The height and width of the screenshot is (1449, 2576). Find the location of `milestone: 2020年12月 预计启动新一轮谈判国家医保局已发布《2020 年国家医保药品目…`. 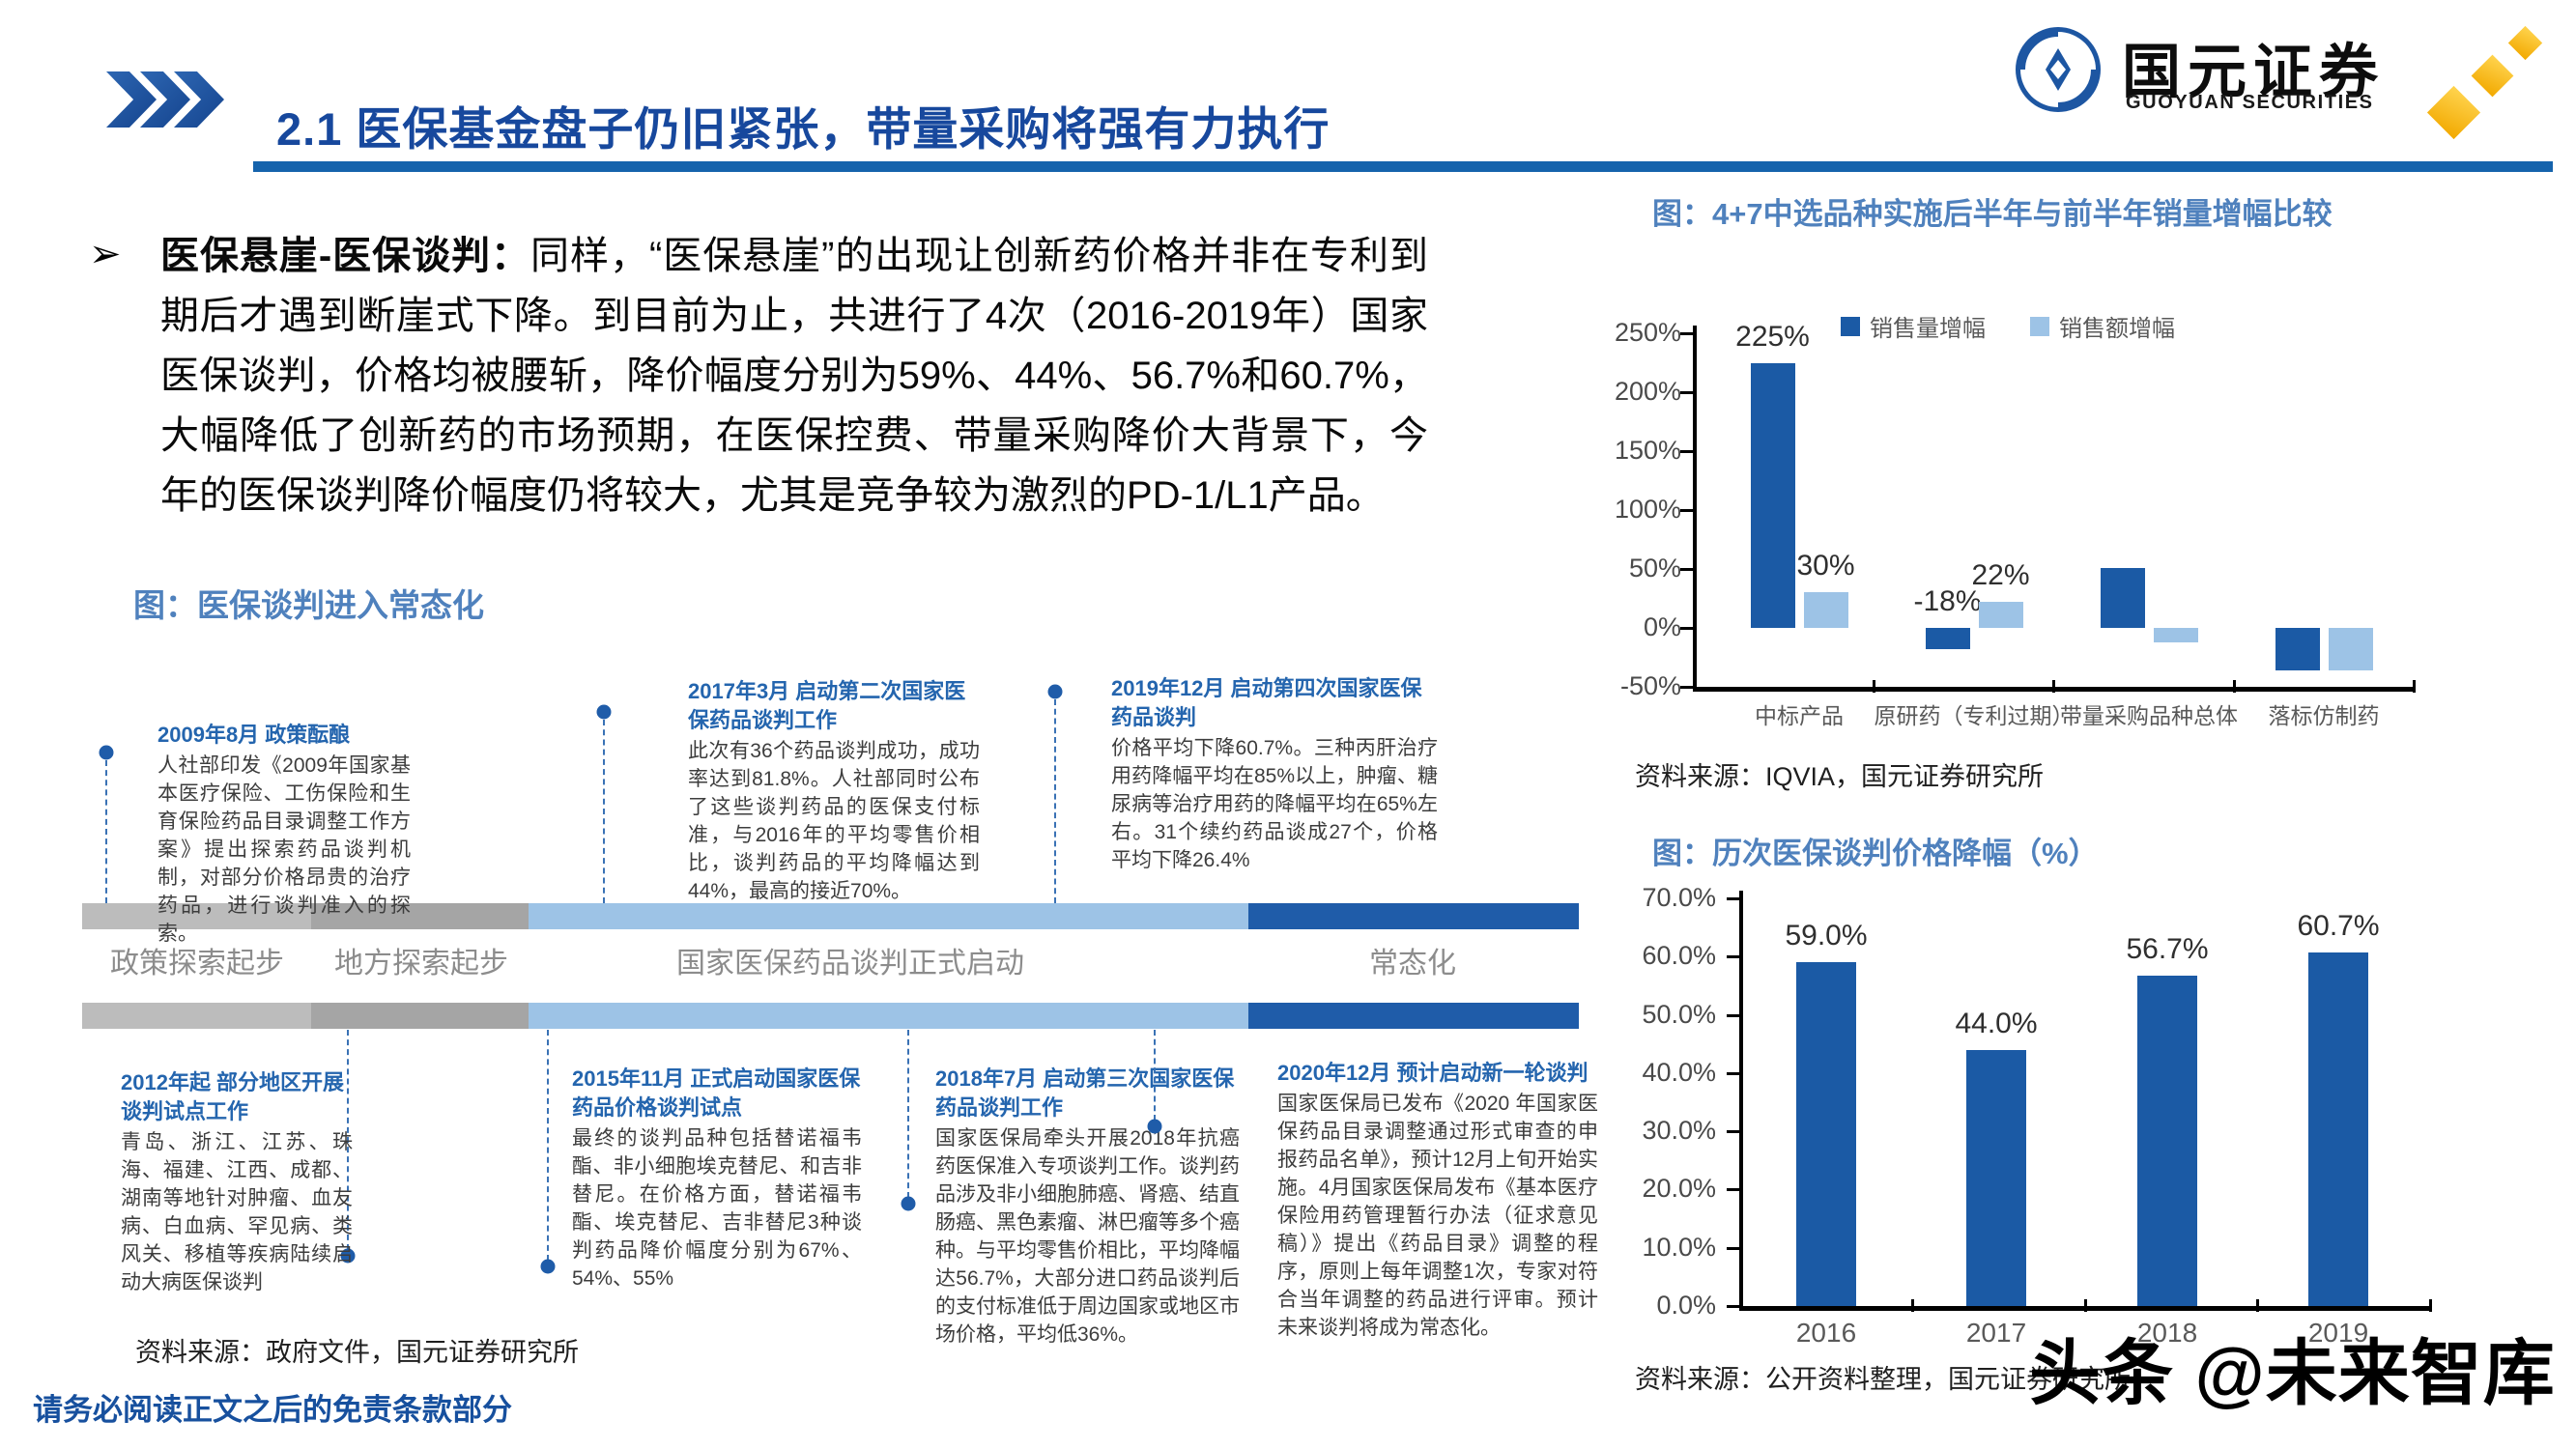

milestone: 2020年12月 预计启动新一轮谈判国家医保局已发布《2020 年国家医保药品目… is located at coordinates (1438, 1200).